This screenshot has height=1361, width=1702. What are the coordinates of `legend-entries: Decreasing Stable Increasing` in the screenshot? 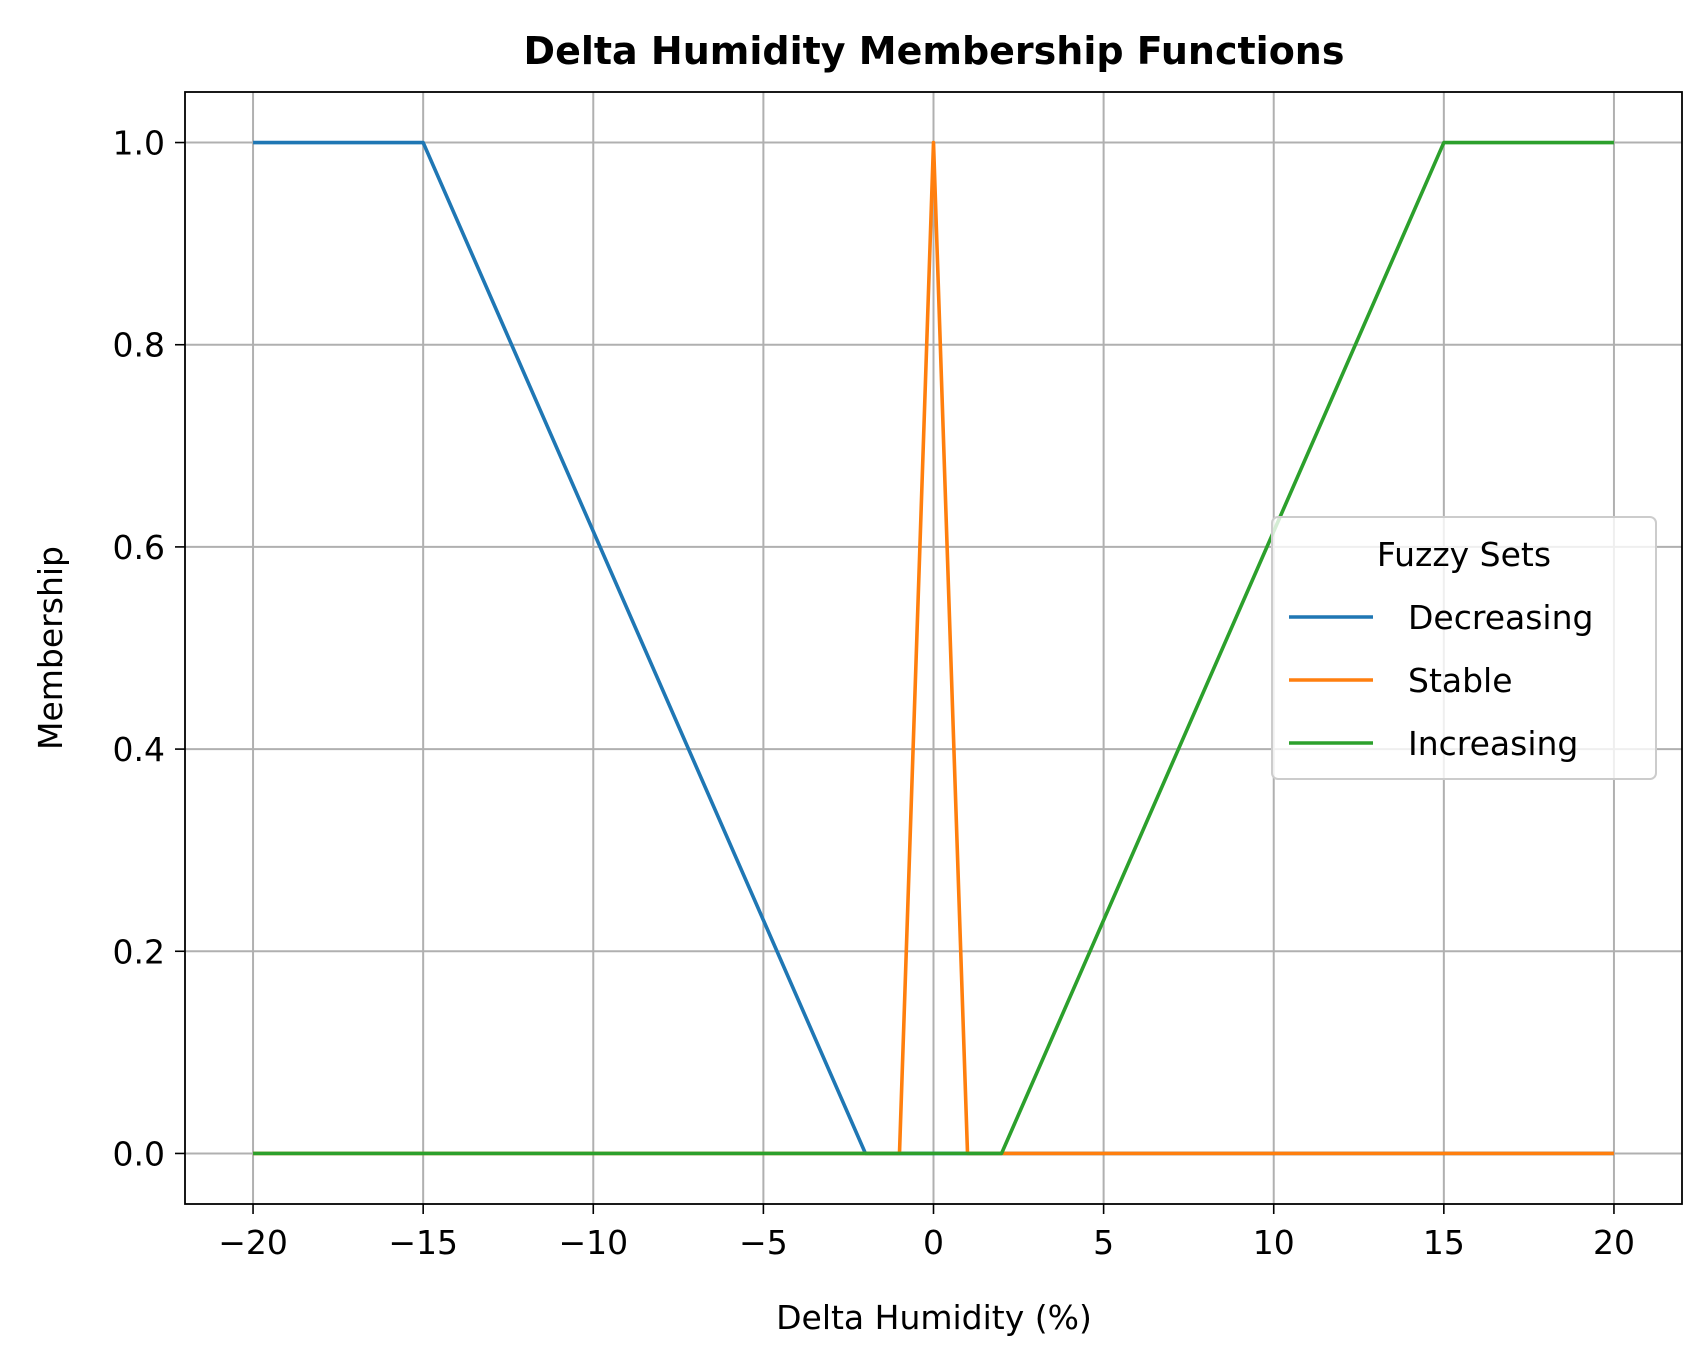 It's located at (1441, 680).